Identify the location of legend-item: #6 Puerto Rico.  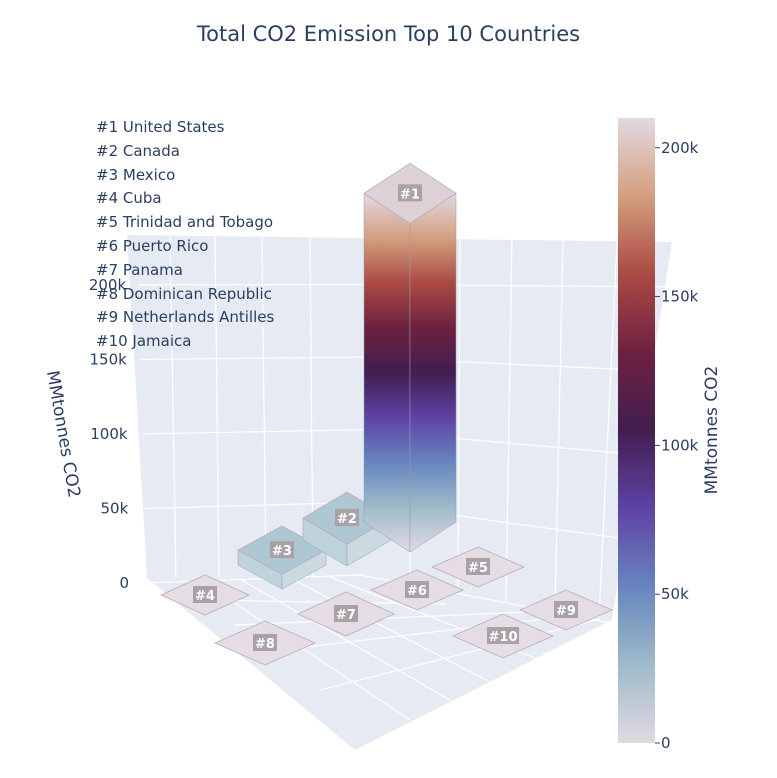
(152, 245).